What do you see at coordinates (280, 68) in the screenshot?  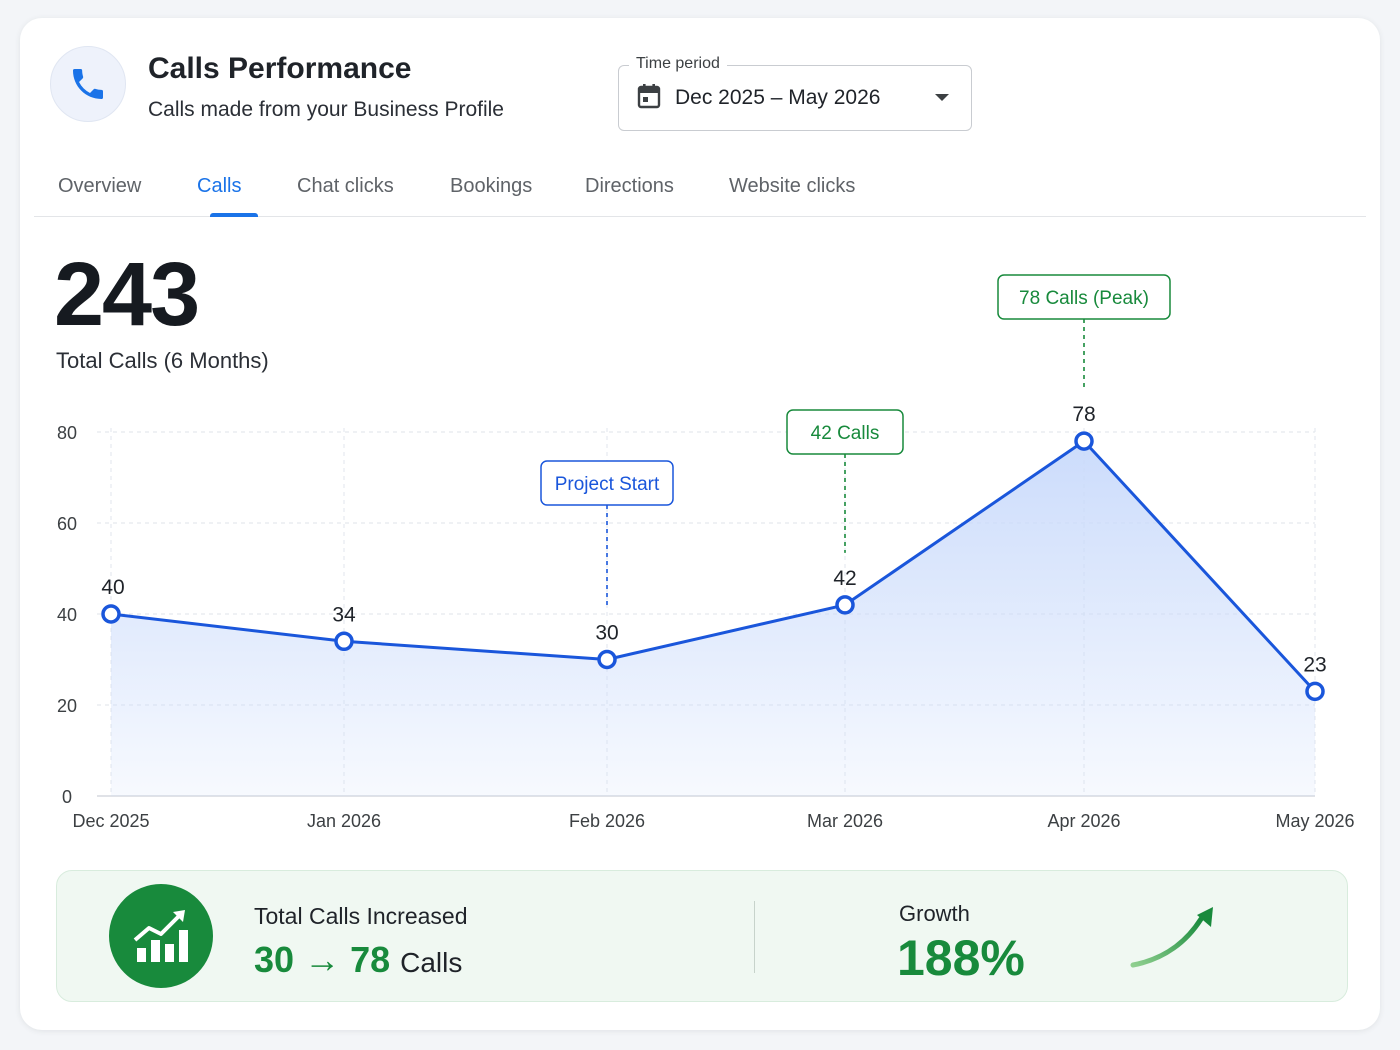 I see `page-title: Calls Performance` at bounding box center [280, 68].